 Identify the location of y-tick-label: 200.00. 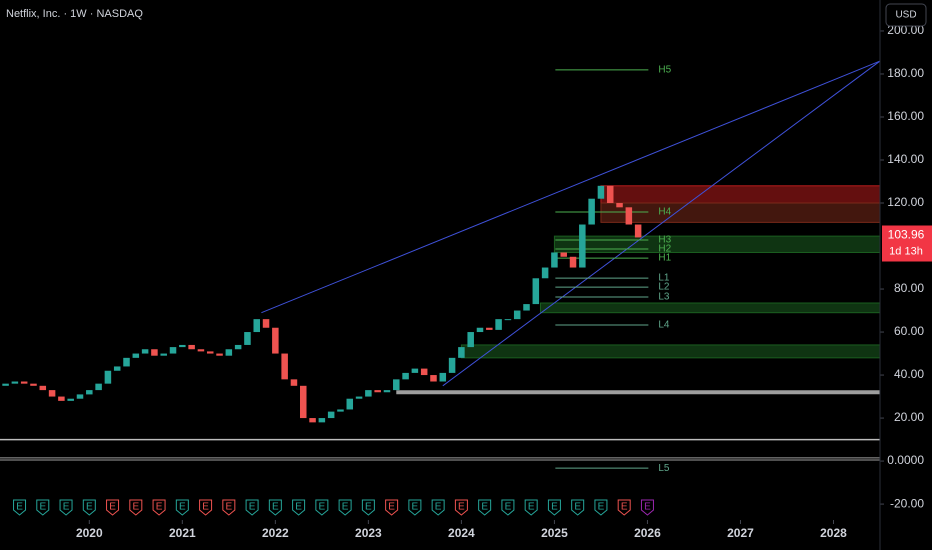
(905, 30).